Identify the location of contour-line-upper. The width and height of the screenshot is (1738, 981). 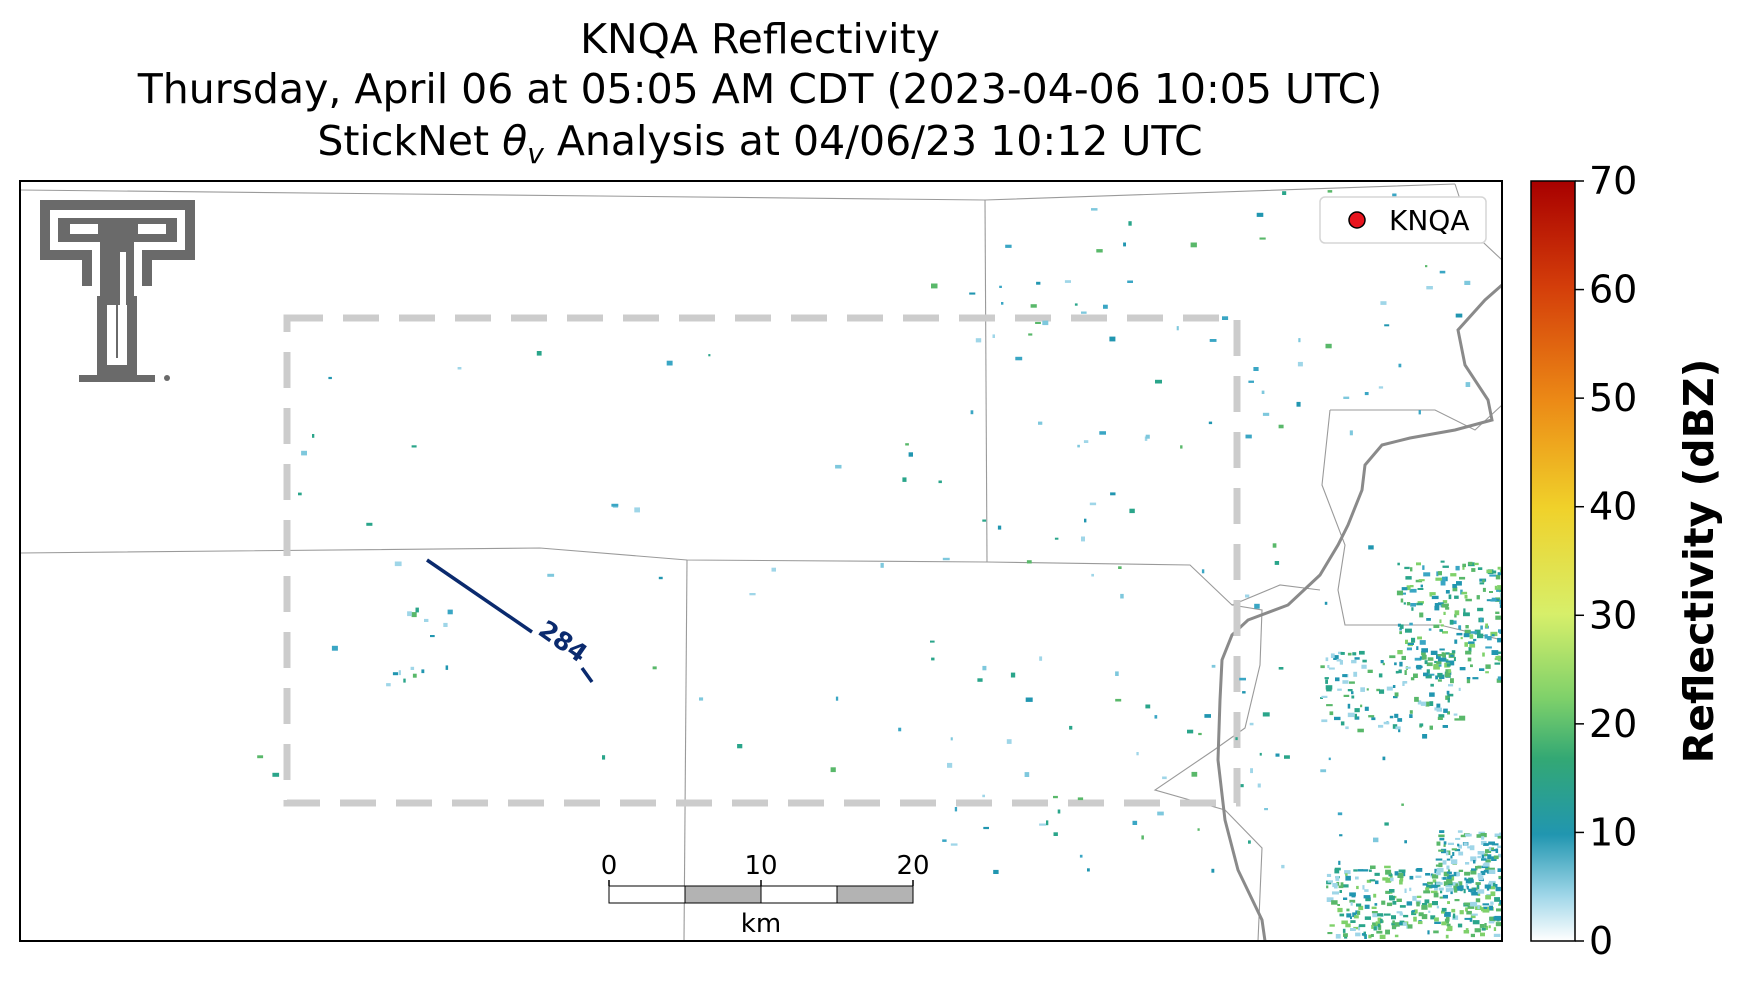
(479, 596).